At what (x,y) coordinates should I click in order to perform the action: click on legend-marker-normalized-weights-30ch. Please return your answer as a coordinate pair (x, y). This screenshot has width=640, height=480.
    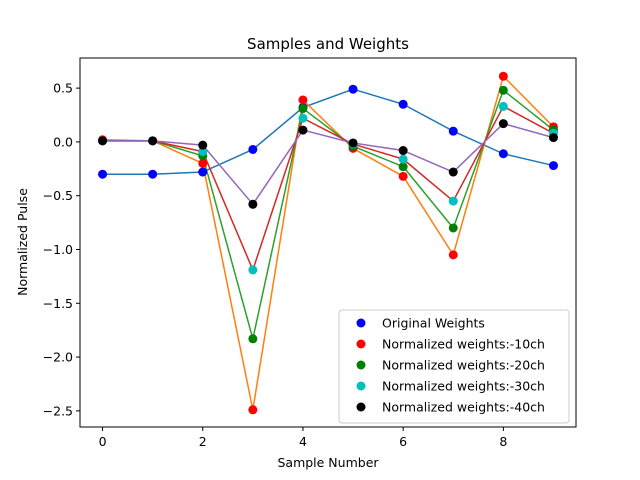
    Looking at the image, I should click on (361, 386).